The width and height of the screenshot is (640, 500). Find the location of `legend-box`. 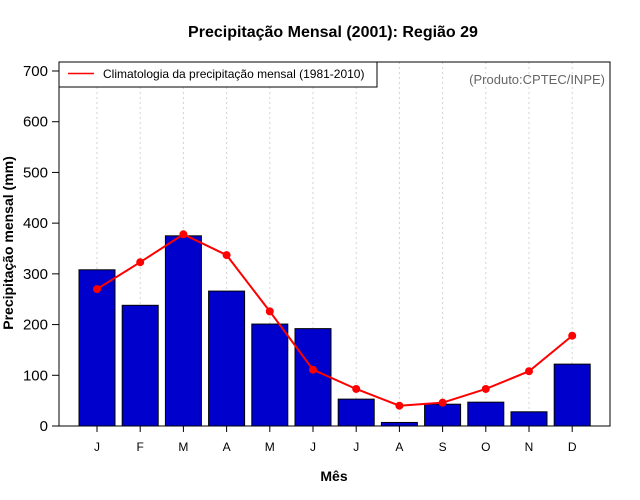

legend-box is located at coordinates (218, 74).